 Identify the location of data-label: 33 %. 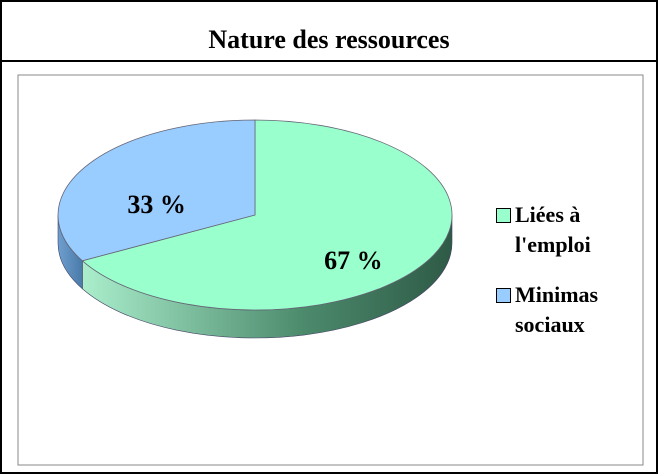
(156, 204).